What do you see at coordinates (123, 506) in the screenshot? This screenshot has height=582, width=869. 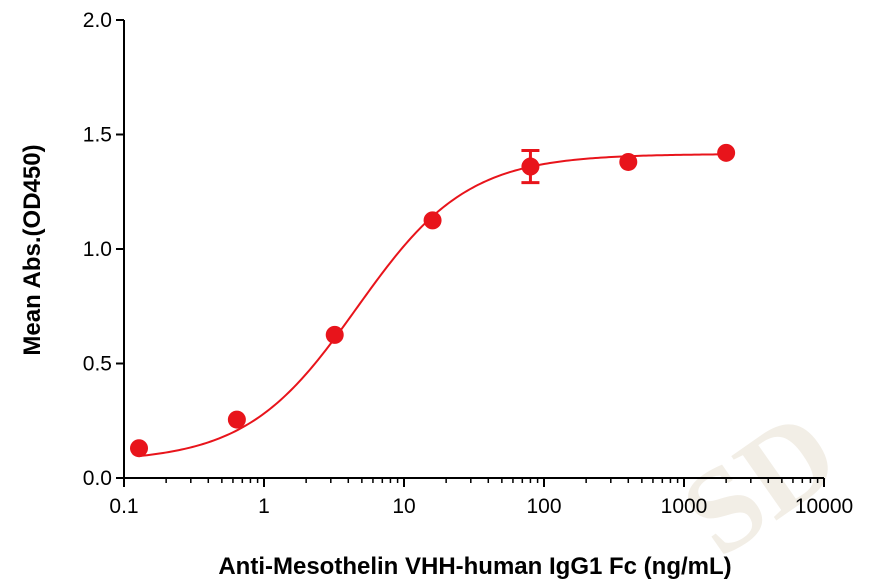 I see `x-tick-label: 0.1` at bounding box center [123, 506].